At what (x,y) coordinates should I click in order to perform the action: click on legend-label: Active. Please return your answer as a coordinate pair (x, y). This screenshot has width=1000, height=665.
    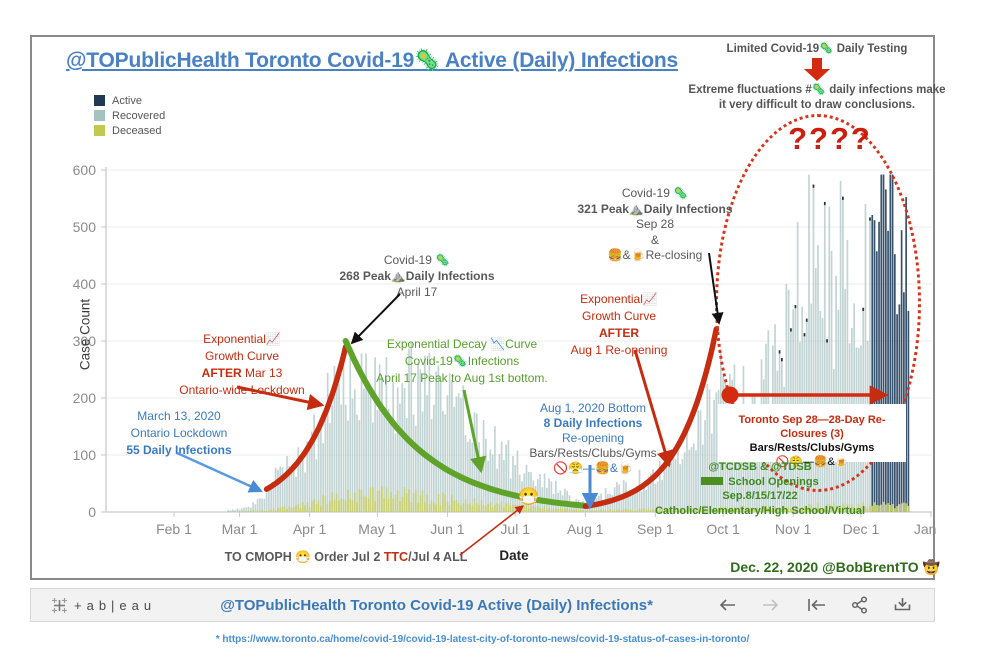
    Looking at the image, I should click on (127, 100).